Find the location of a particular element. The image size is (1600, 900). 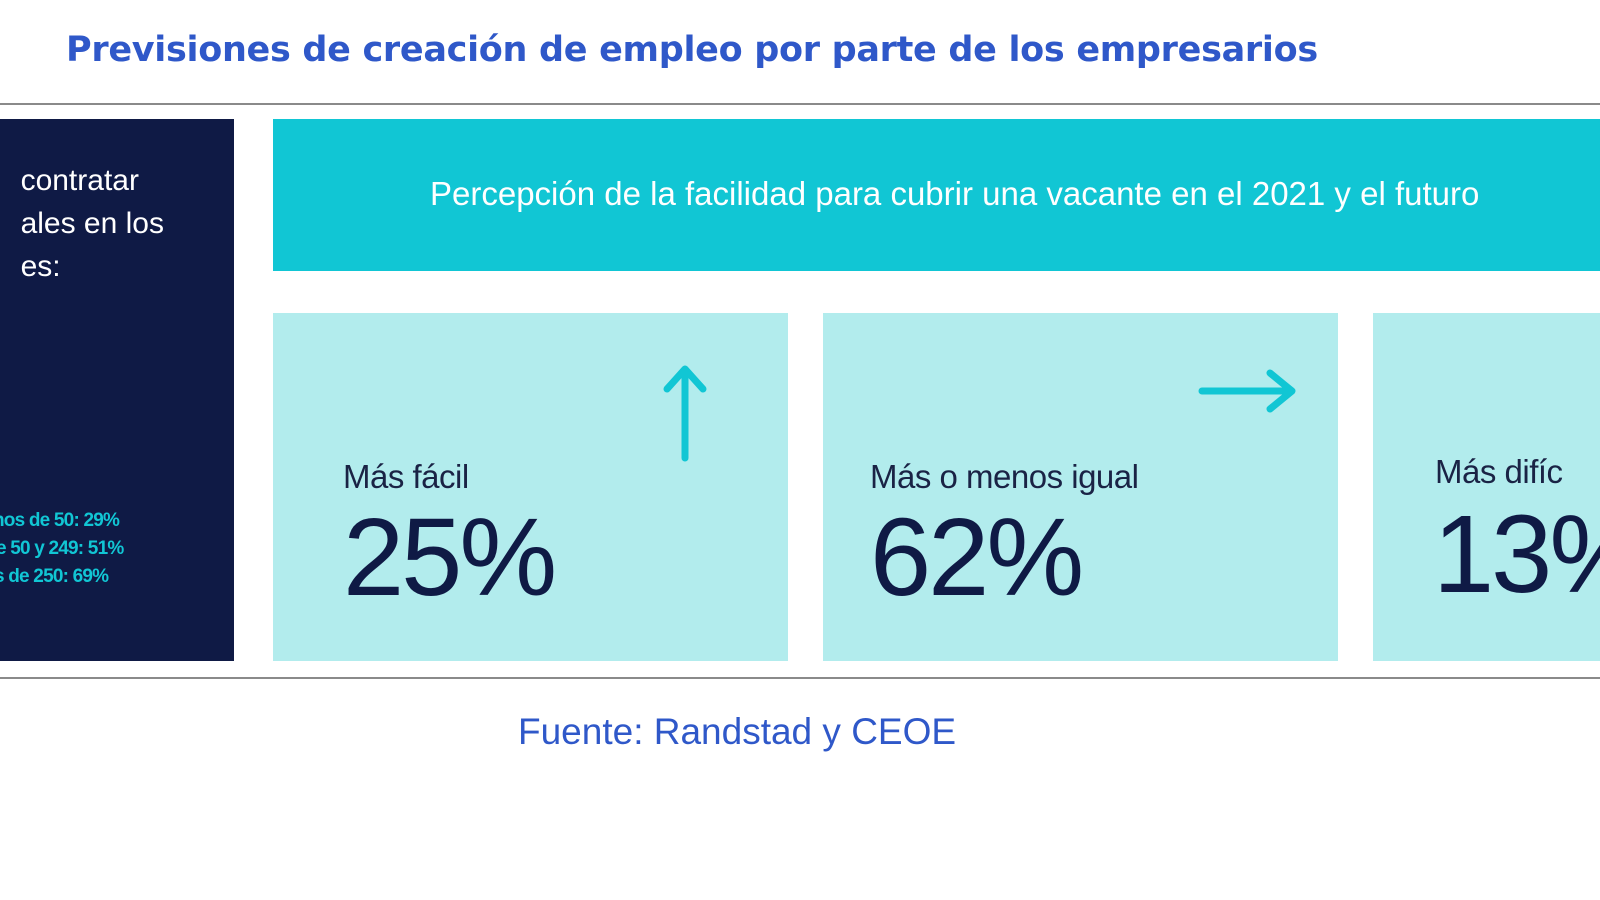

arrow-up-icon is located at coordinates (685, 413).